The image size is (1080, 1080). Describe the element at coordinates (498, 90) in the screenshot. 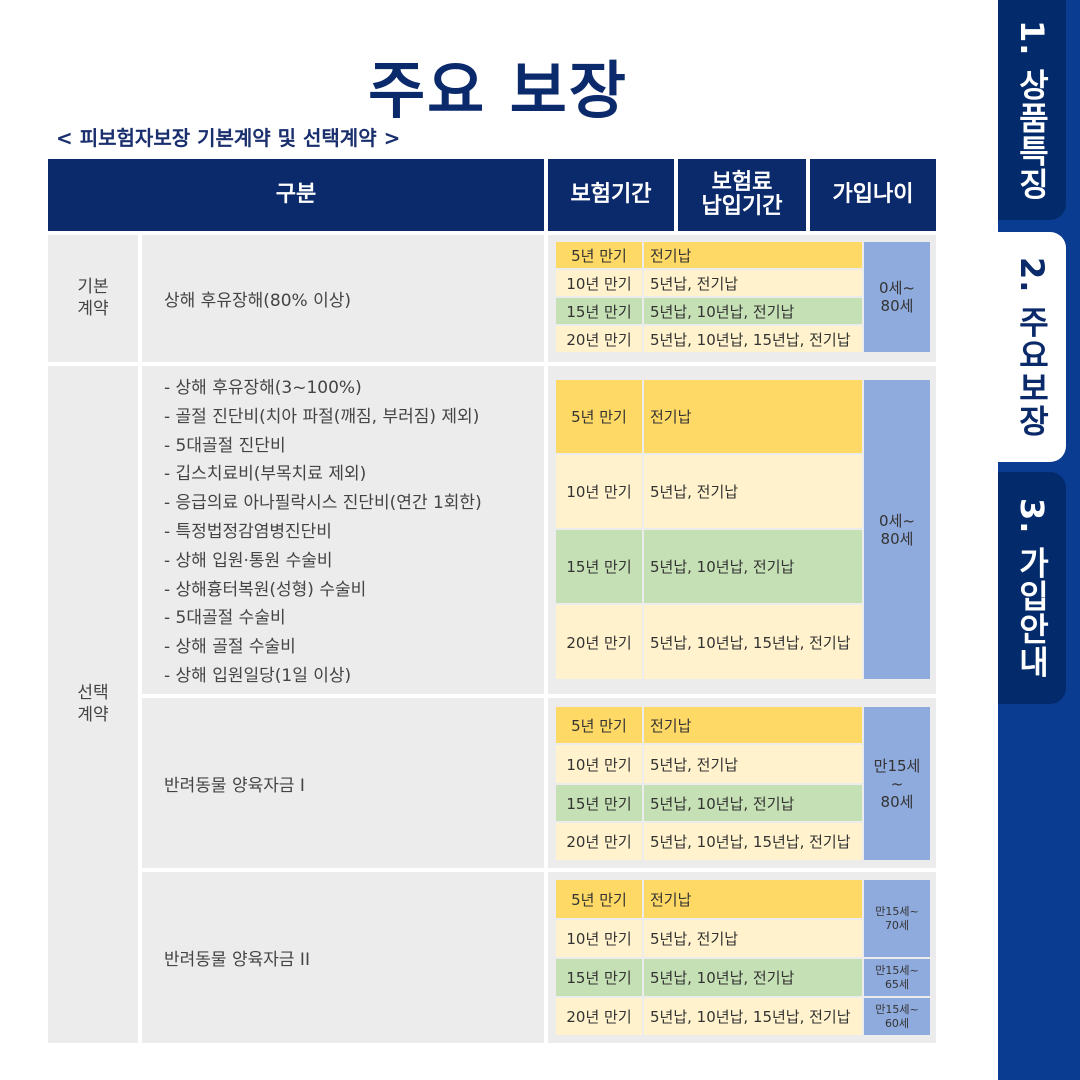

I see `page-title: 주요 보장` at that location.